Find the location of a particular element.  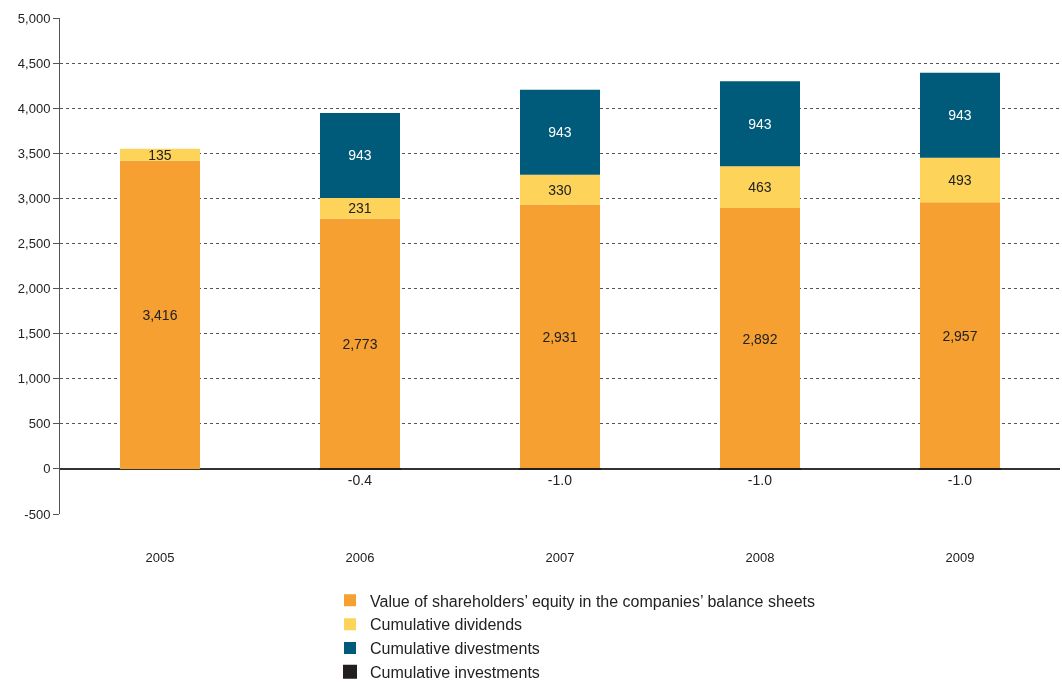

data-label: 231 is located at coordinates (360, 208).